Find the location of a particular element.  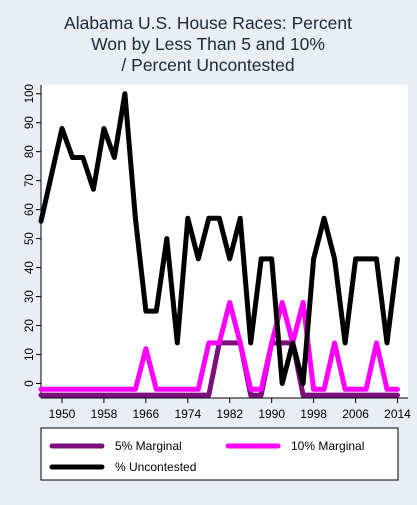

y-tick-label: 20 is located at coordinates (30, 325).